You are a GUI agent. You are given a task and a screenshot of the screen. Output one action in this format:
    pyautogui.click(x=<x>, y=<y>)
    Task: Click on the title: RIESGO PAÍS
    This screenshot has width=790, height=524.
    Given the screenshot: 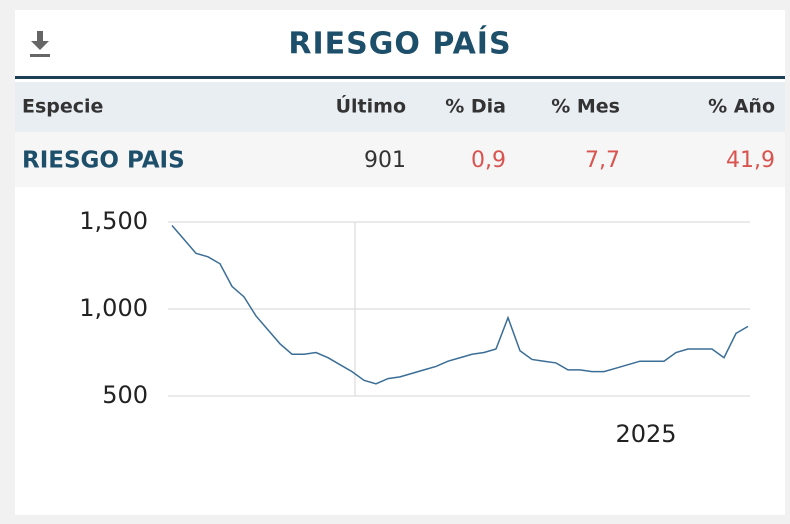 What is the action you would take?
    pyautogui.click(x=399, y=44)
    